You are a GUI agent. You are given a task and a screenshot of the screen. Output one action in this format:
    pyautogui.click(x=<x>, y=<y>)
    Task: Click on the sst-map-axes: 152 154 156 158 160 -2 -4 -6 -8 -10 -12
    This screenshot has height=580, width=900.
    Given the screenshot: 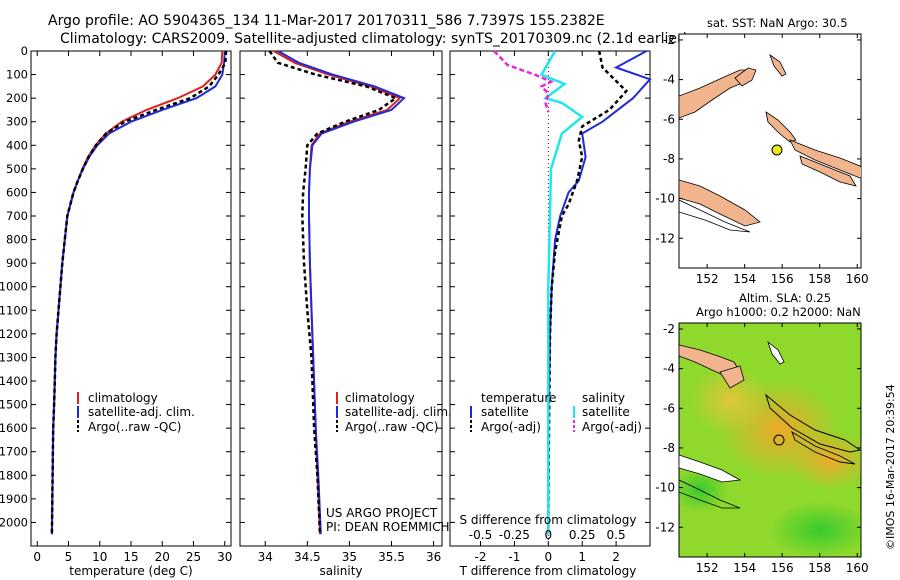 What is the action you would take?
    pyautogui.click(x=761, y=159)
    